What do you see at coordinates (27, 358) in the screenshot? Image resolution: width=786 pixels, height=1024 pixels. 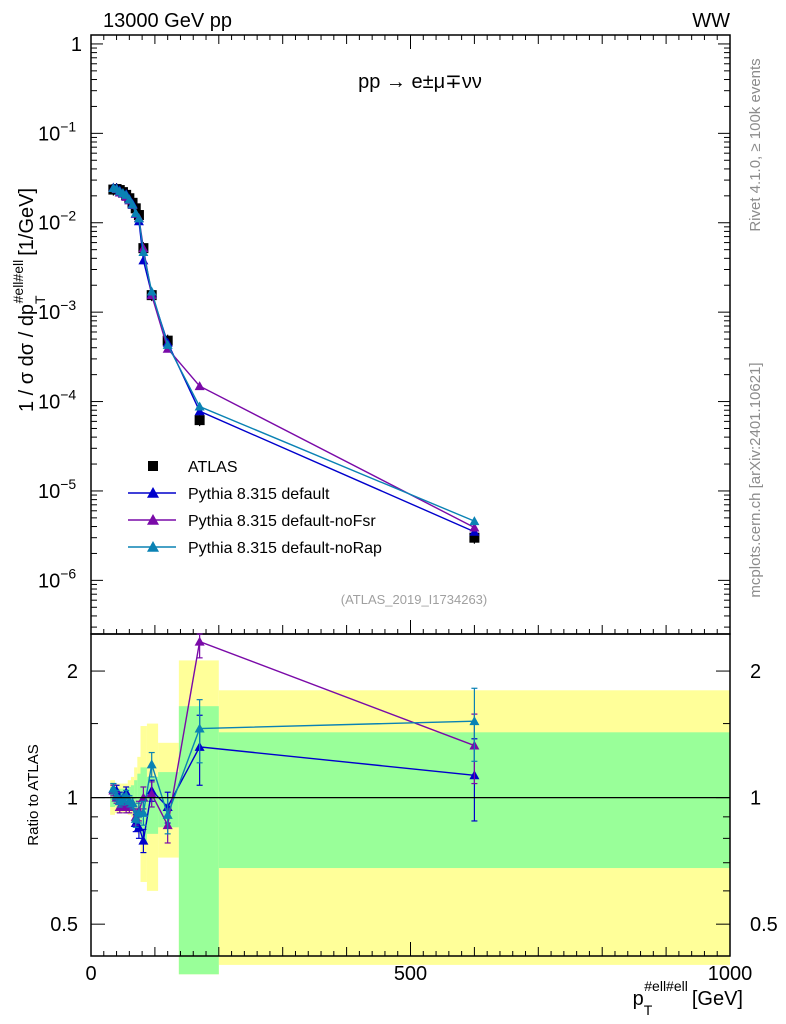 I see `main-y-axis-label-text: 1 / σ dσ / dp` at bounding box center [27, 358].